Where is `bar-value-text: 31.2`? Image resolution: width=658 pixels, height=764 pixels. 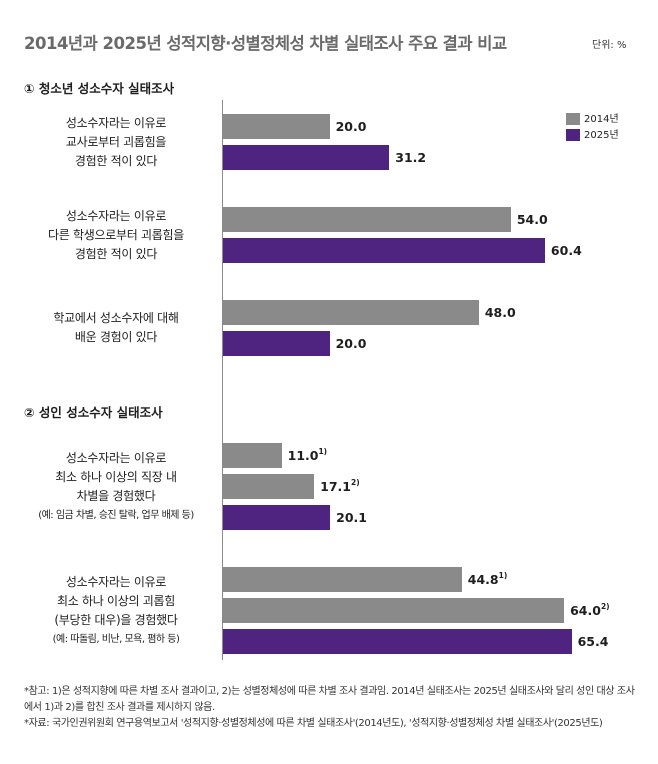 bar-value-text: 31.2 is located at coordinates (411, 157).